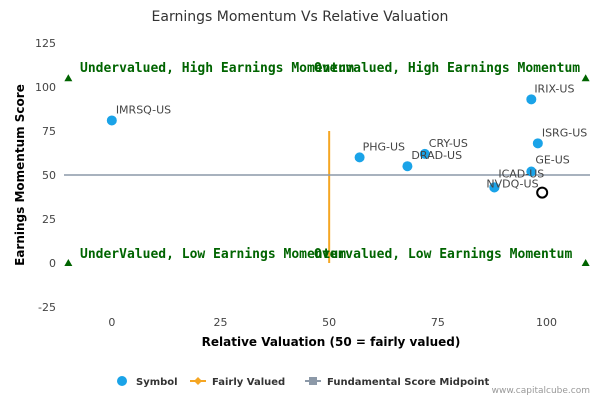 The height and width of the screenshot is (400, 600). Describe the element at coordinates (313, 381) in the screenshot. I see `legend-square-icon` at that location.